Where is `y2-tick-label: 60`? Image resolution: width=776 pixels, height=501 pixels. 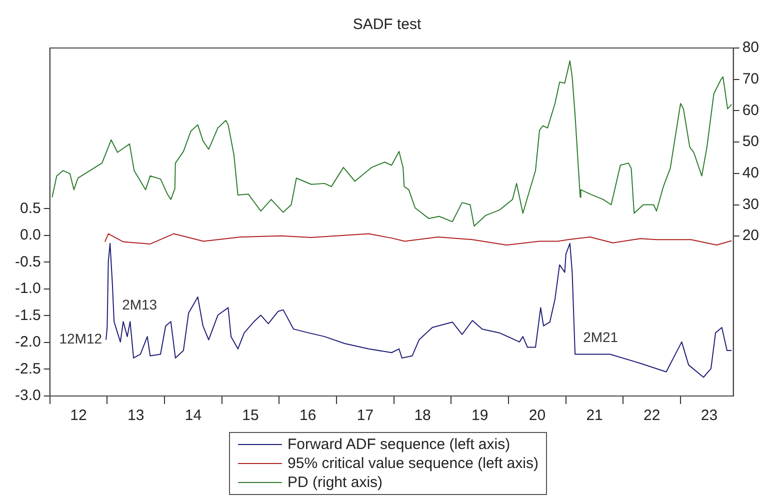 y2-tick-label: 60 is located at coordinates (751, 110).